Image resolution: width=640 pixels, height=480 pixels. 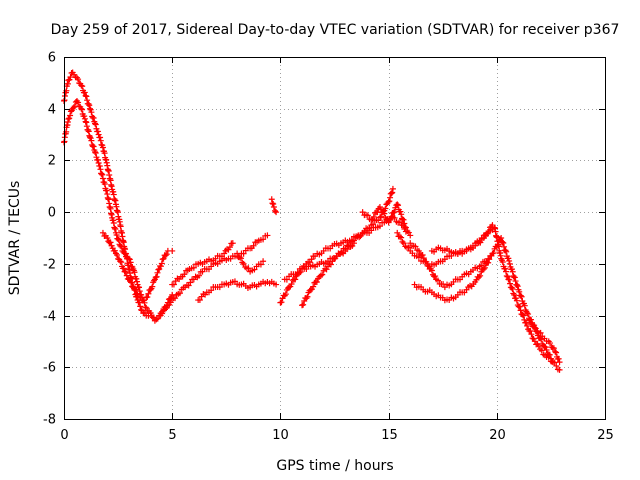 I want to click on x-tick-label: 0, so click(x=64, y=435).